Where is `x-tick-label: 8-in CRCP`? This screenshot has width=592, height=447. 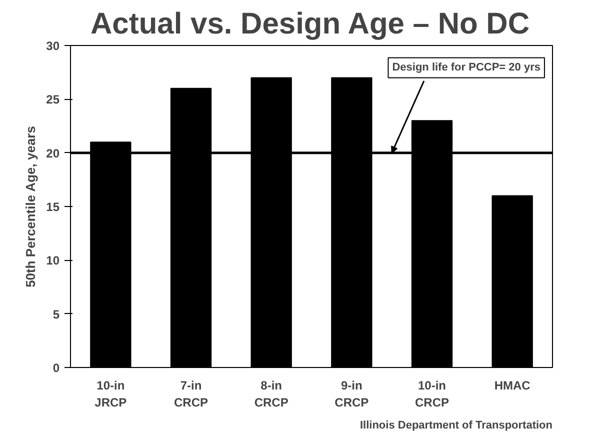 x-tick-label: 8-in CRCP is located at coordinates (271, 394).